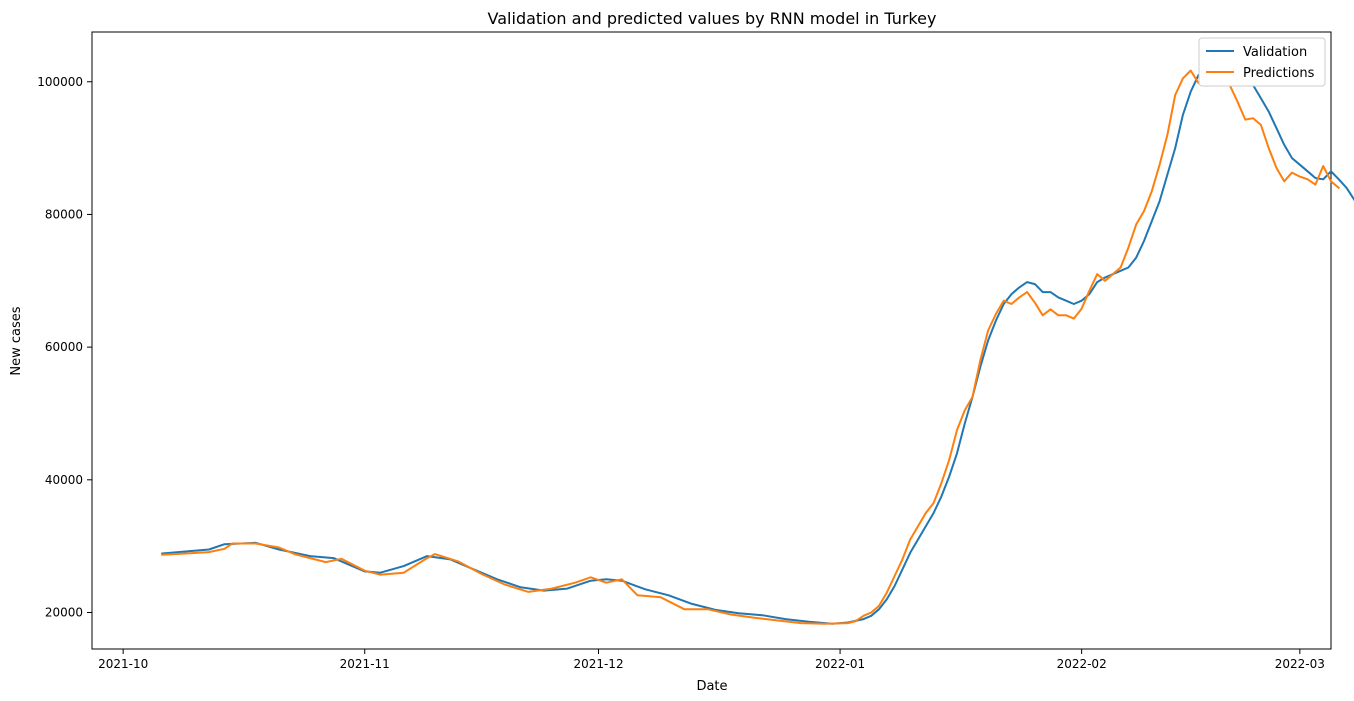  I want to click on y-tick-label: 20000, so click(64, 613).